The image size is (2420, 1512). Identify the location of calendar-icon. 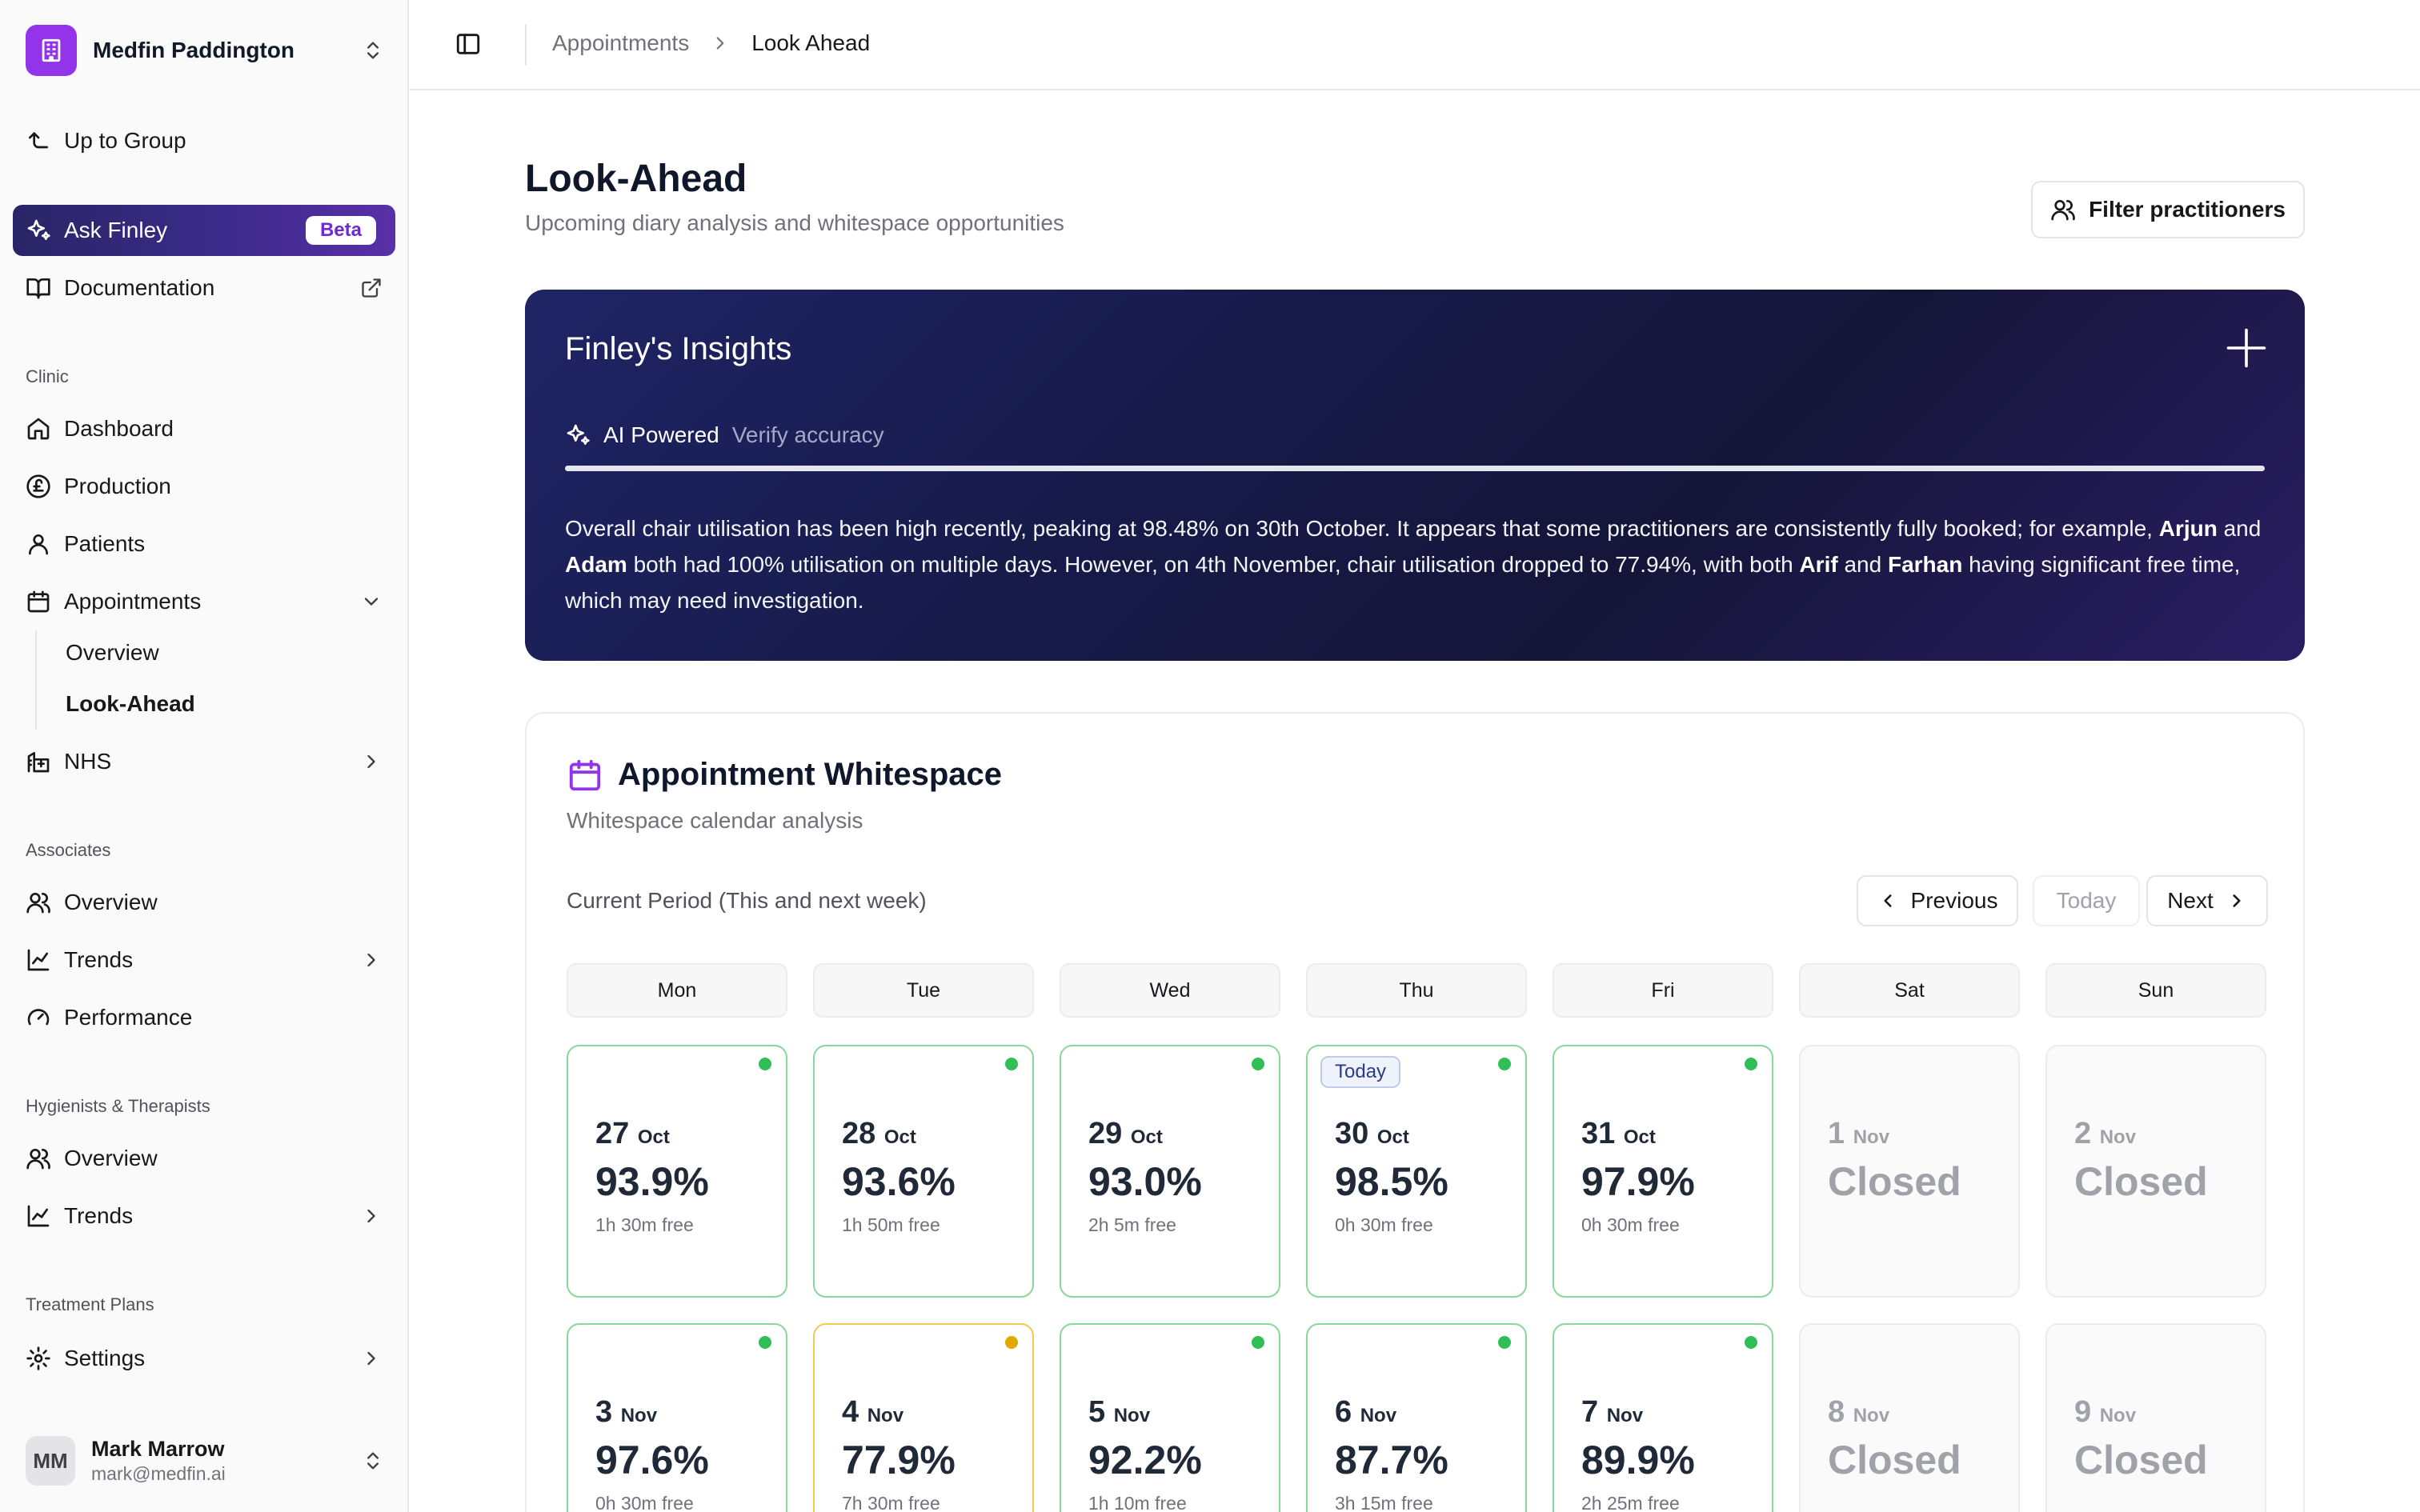
(585, 775).